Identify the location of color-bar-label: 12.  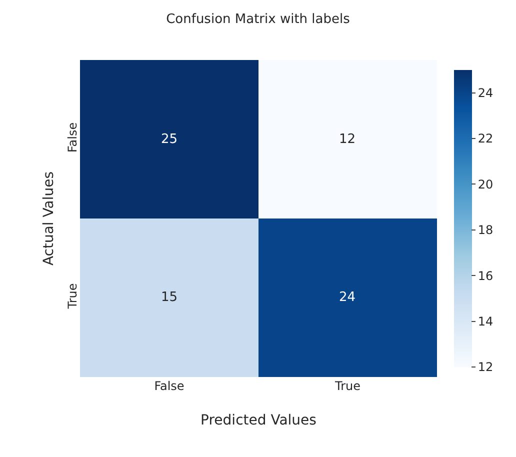
(486, 367).